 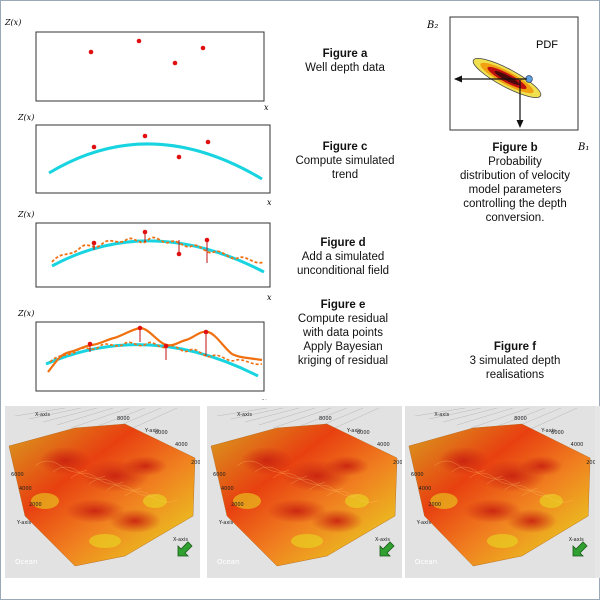 I want to click on figure-a-y-axis: Z(x), so click(x=12, y=22).